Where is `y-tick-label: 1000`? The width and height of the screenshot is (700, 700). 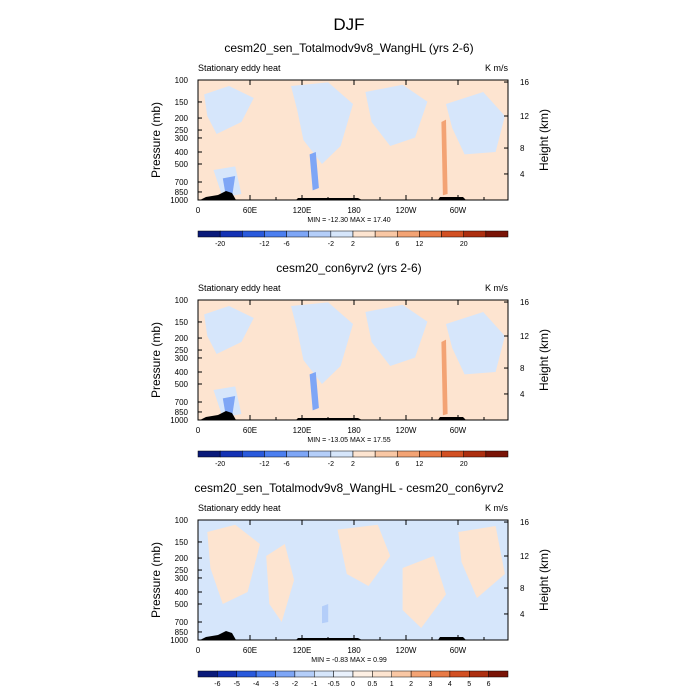 y-tick-label: 1000 is located at coordinates (179, 640).